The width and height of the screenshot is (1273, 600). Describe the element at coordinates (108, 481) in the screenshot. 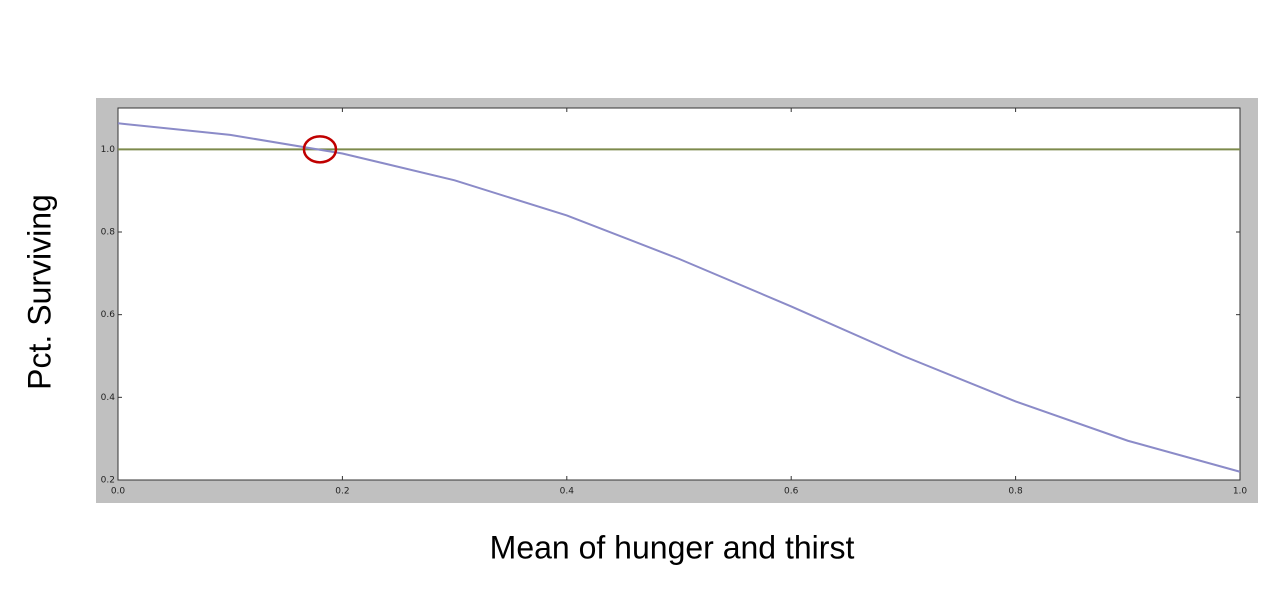

I see `y-tick-label: 0.2` at that location.